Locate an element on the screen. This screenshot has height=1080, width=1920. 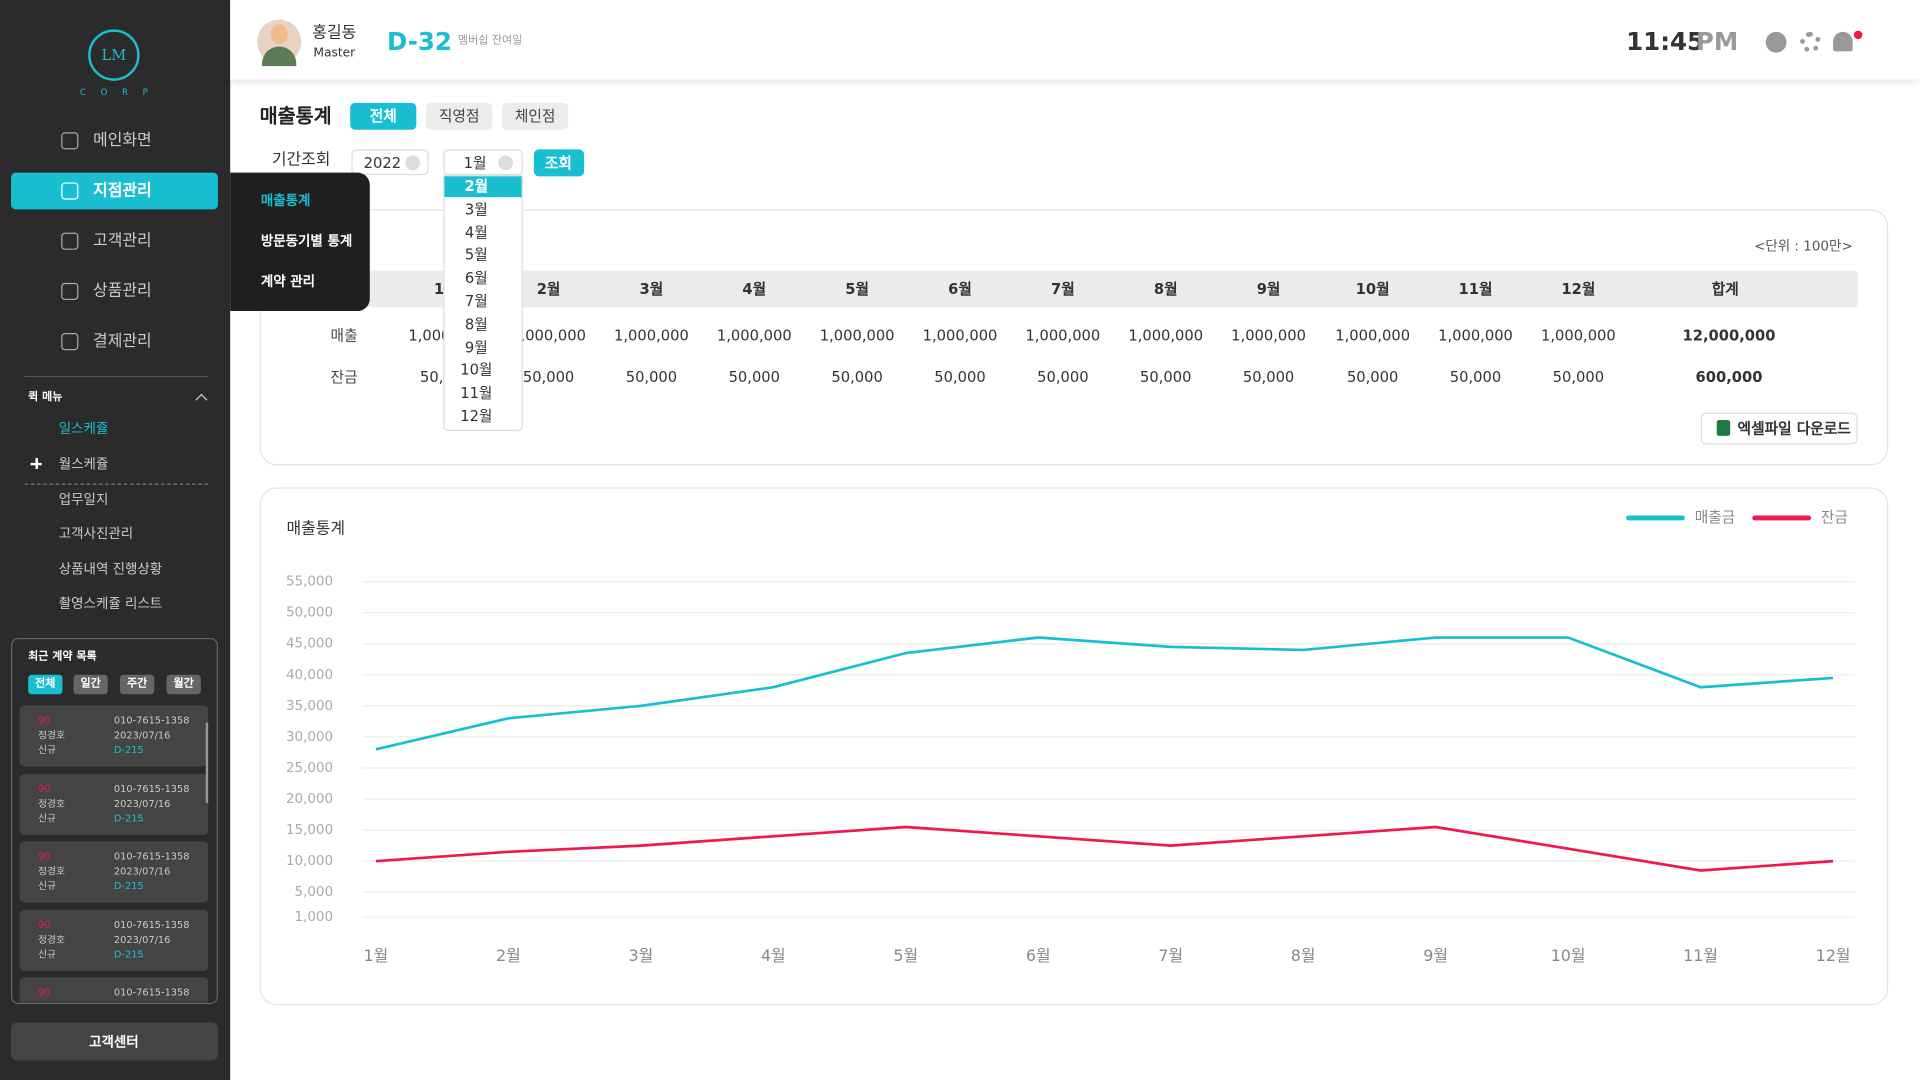
quick-menu-item: 일스케쥴 is located at coordinates (83, 428).